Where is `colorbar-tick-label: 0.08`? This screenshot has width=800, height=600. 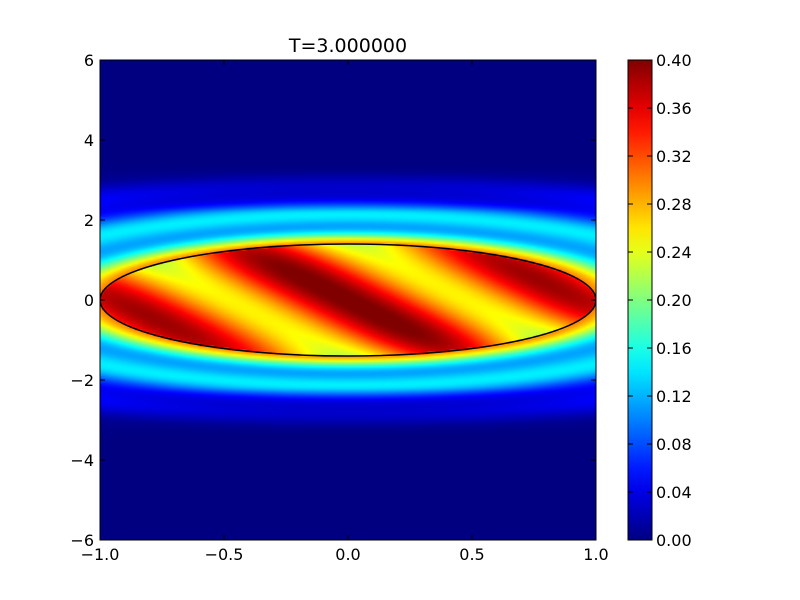
colorbar-tick-label: 0.08 is located at coordinates (674, 444).